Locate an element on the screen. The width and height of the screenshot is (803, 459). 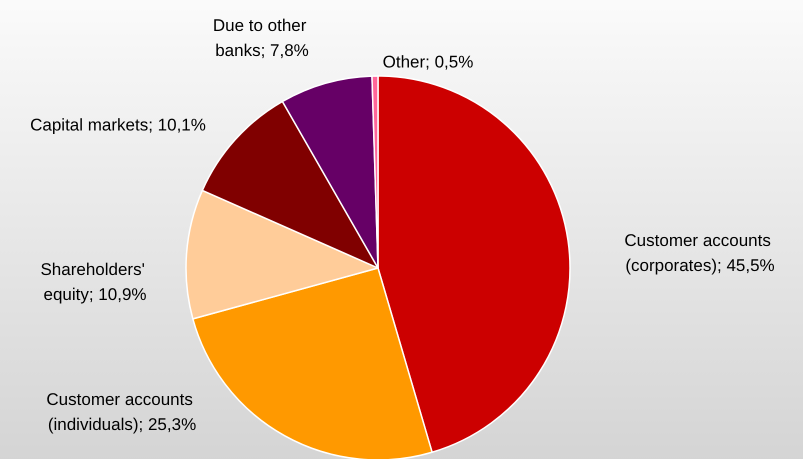
slice-label: Capital markets; 10,1% is located at coordinates (118, 125).